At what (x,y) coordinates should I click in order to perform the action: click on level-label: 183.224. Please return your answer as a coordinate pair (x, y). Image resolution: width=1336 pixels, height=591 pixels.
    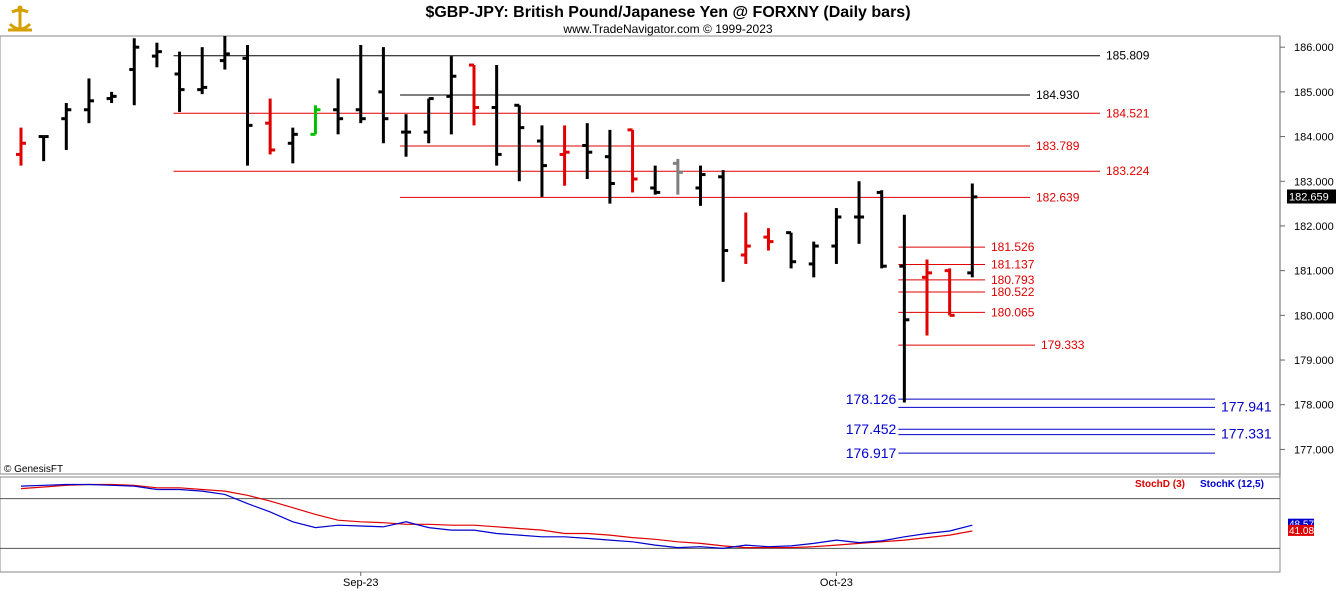
    Looking at the image, I should click on (1128, 171).